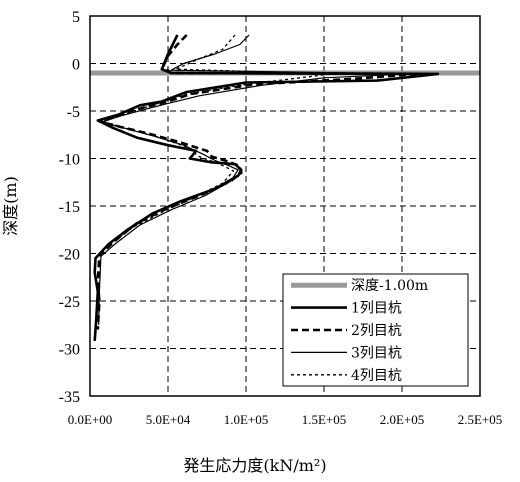  What do you see at coordinates (324, 419) in the screenshot?
I see `x-tick-label: 1.5E+05` at bounding box center [324, 419].